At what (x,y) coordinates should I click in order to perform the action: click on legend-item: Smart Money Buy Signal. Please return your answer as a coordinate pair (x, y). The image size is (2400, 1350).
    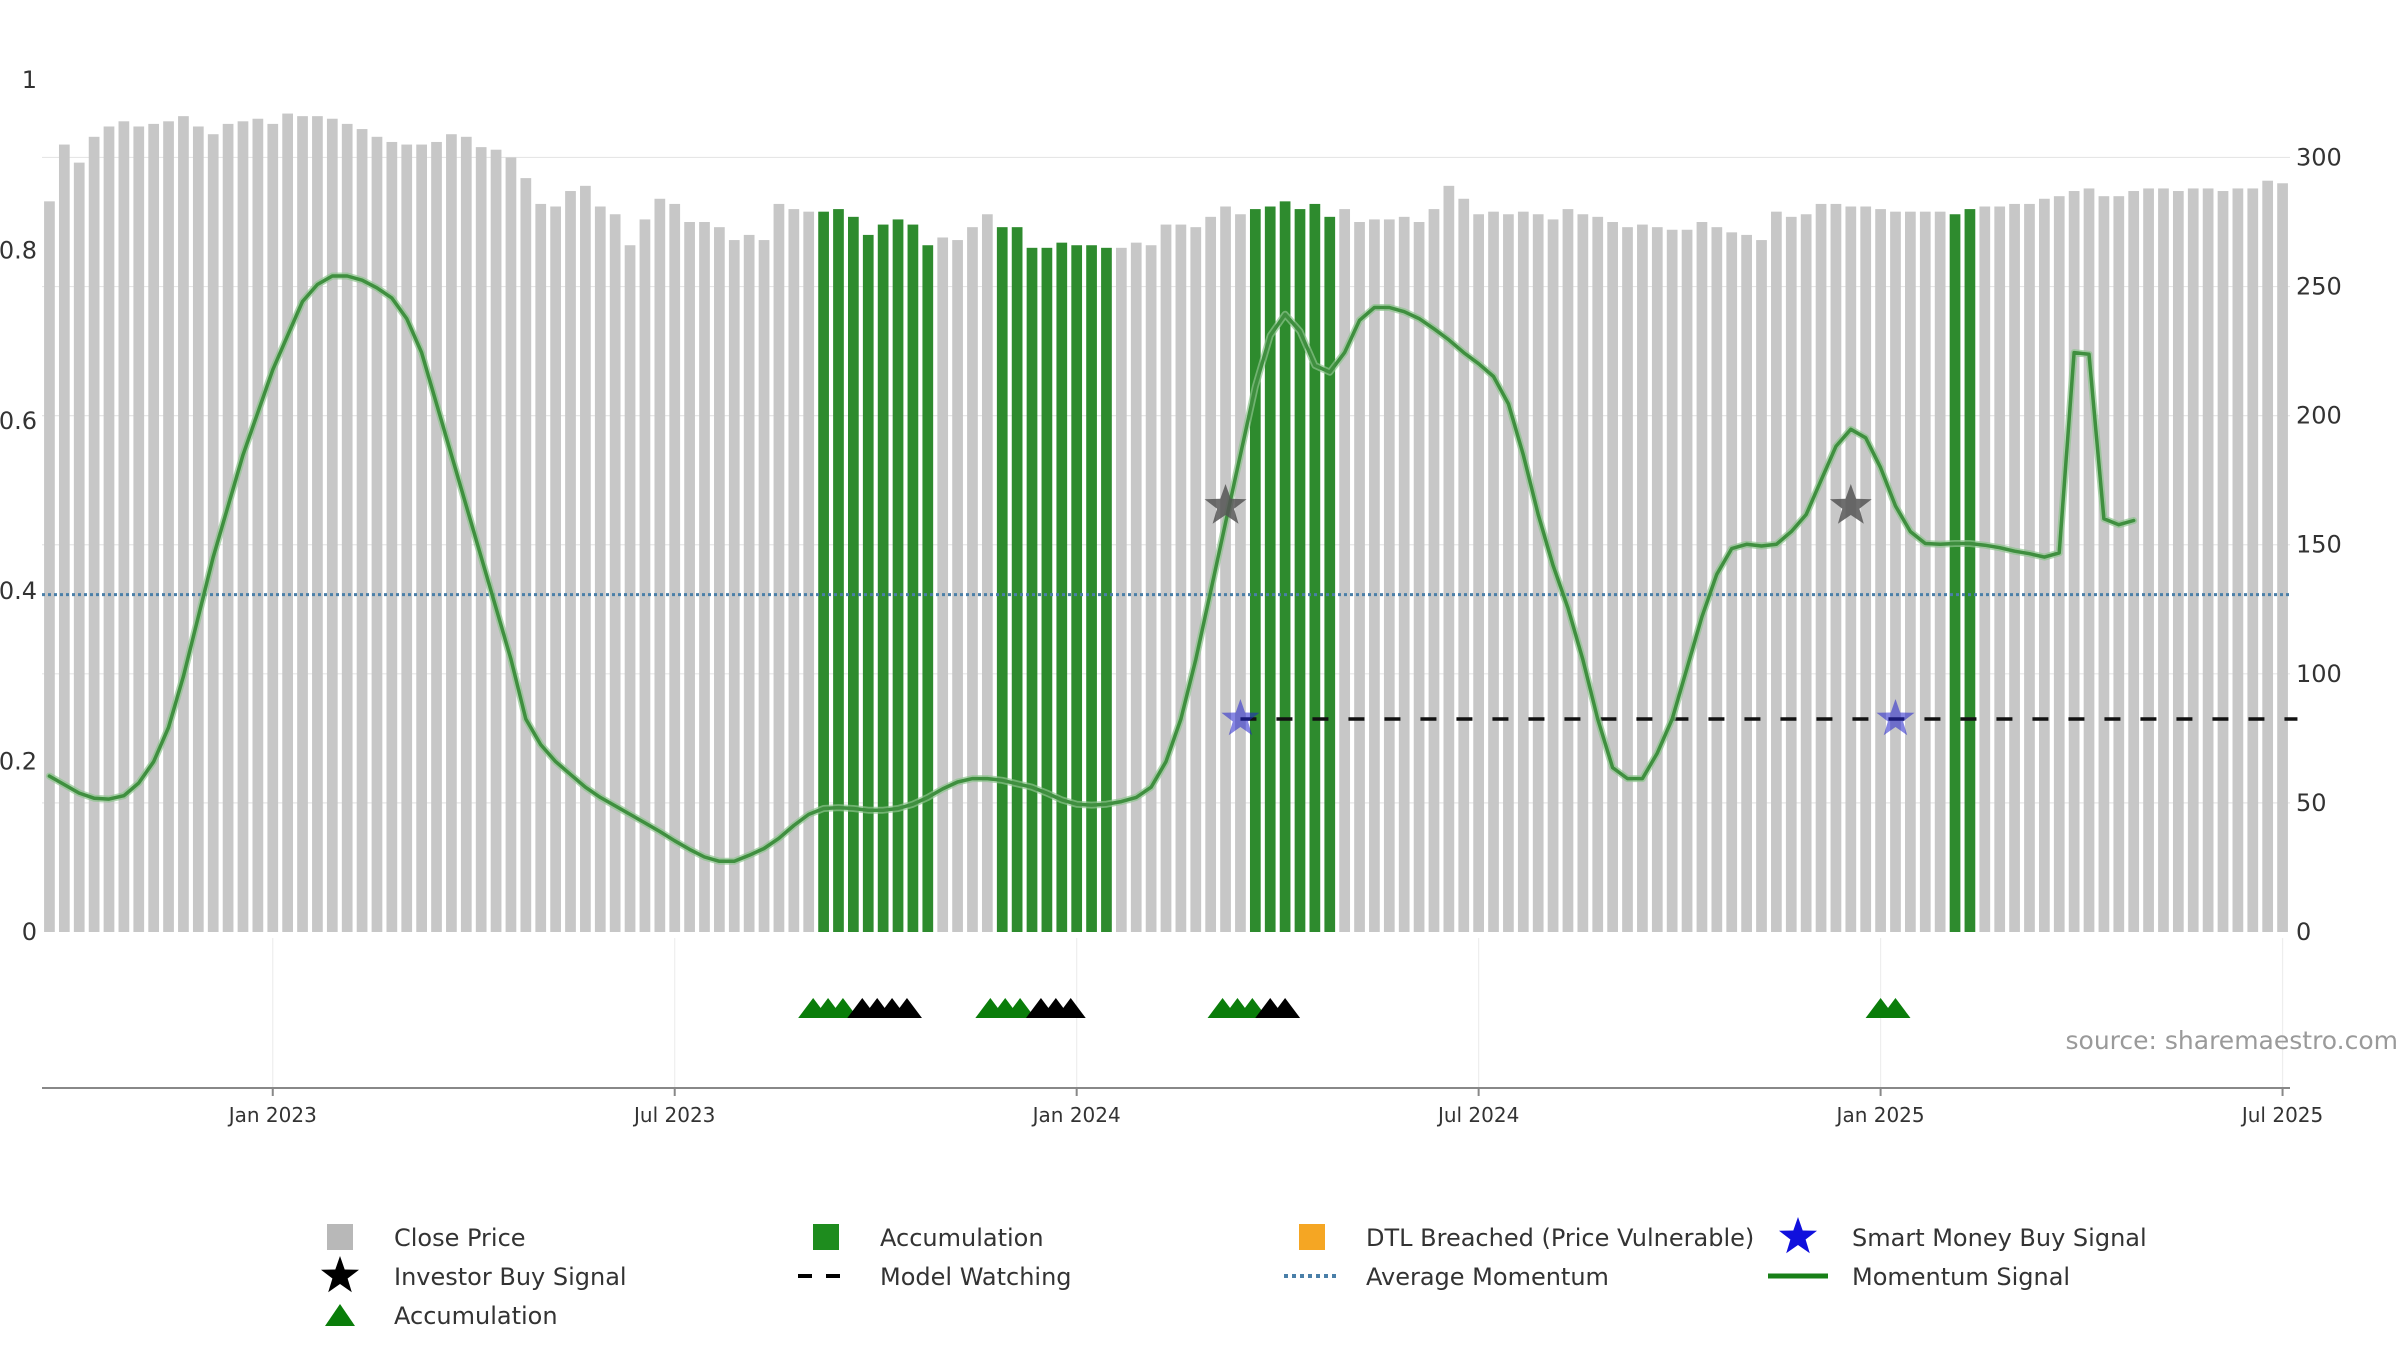
    Looking at the image, I should click on (1963, 1235).